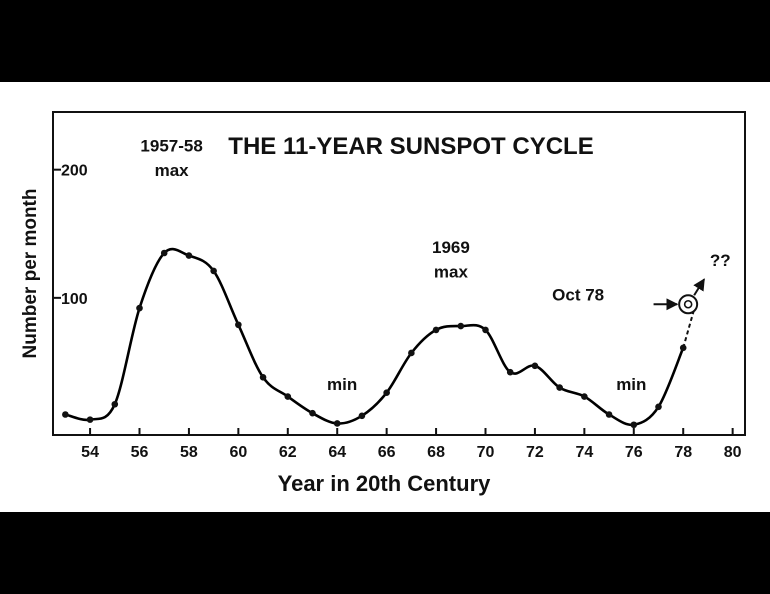 The width and height of the screenshot is (770, 594). What do you see at coordinates (385, 483) in the screenshot?
I see `x-axis-label: Year in 20th Century` at bounding box center [385, 483].